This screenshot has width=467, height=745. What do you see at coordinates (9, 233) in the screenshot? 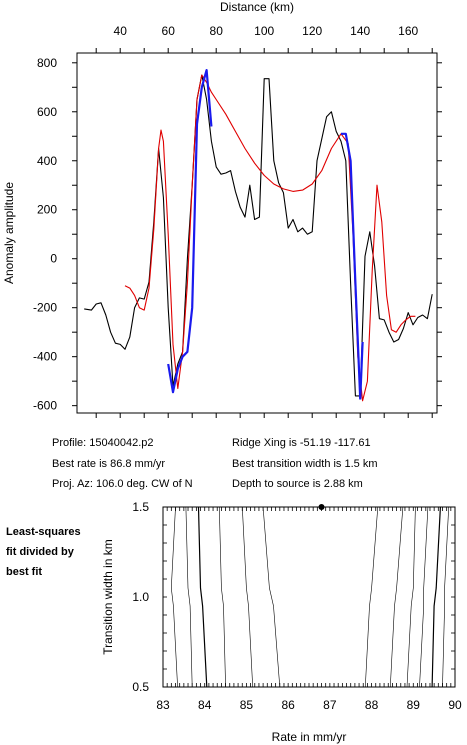
I see `y-axis-title: Anomaly amplitude` at bounding box center [9, 233].